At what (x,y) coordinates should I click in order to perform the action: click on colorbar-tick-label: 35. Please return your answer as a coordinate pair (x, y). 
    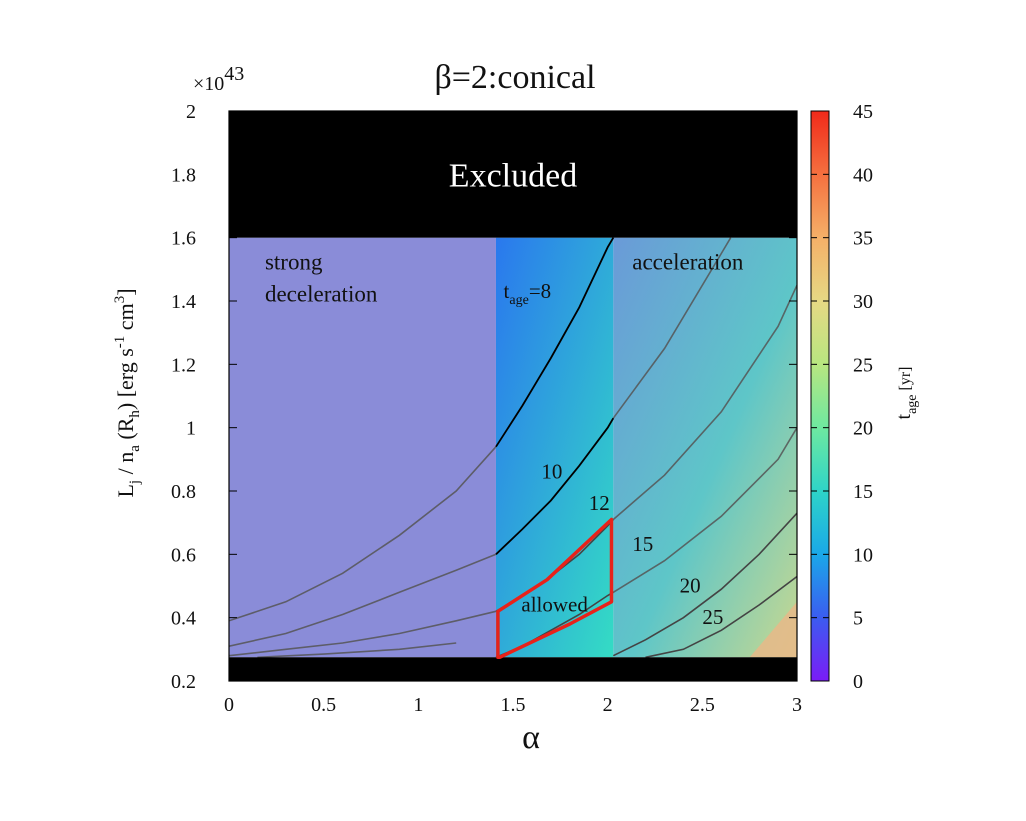
    Looking at the image, I should click on (863, 239).